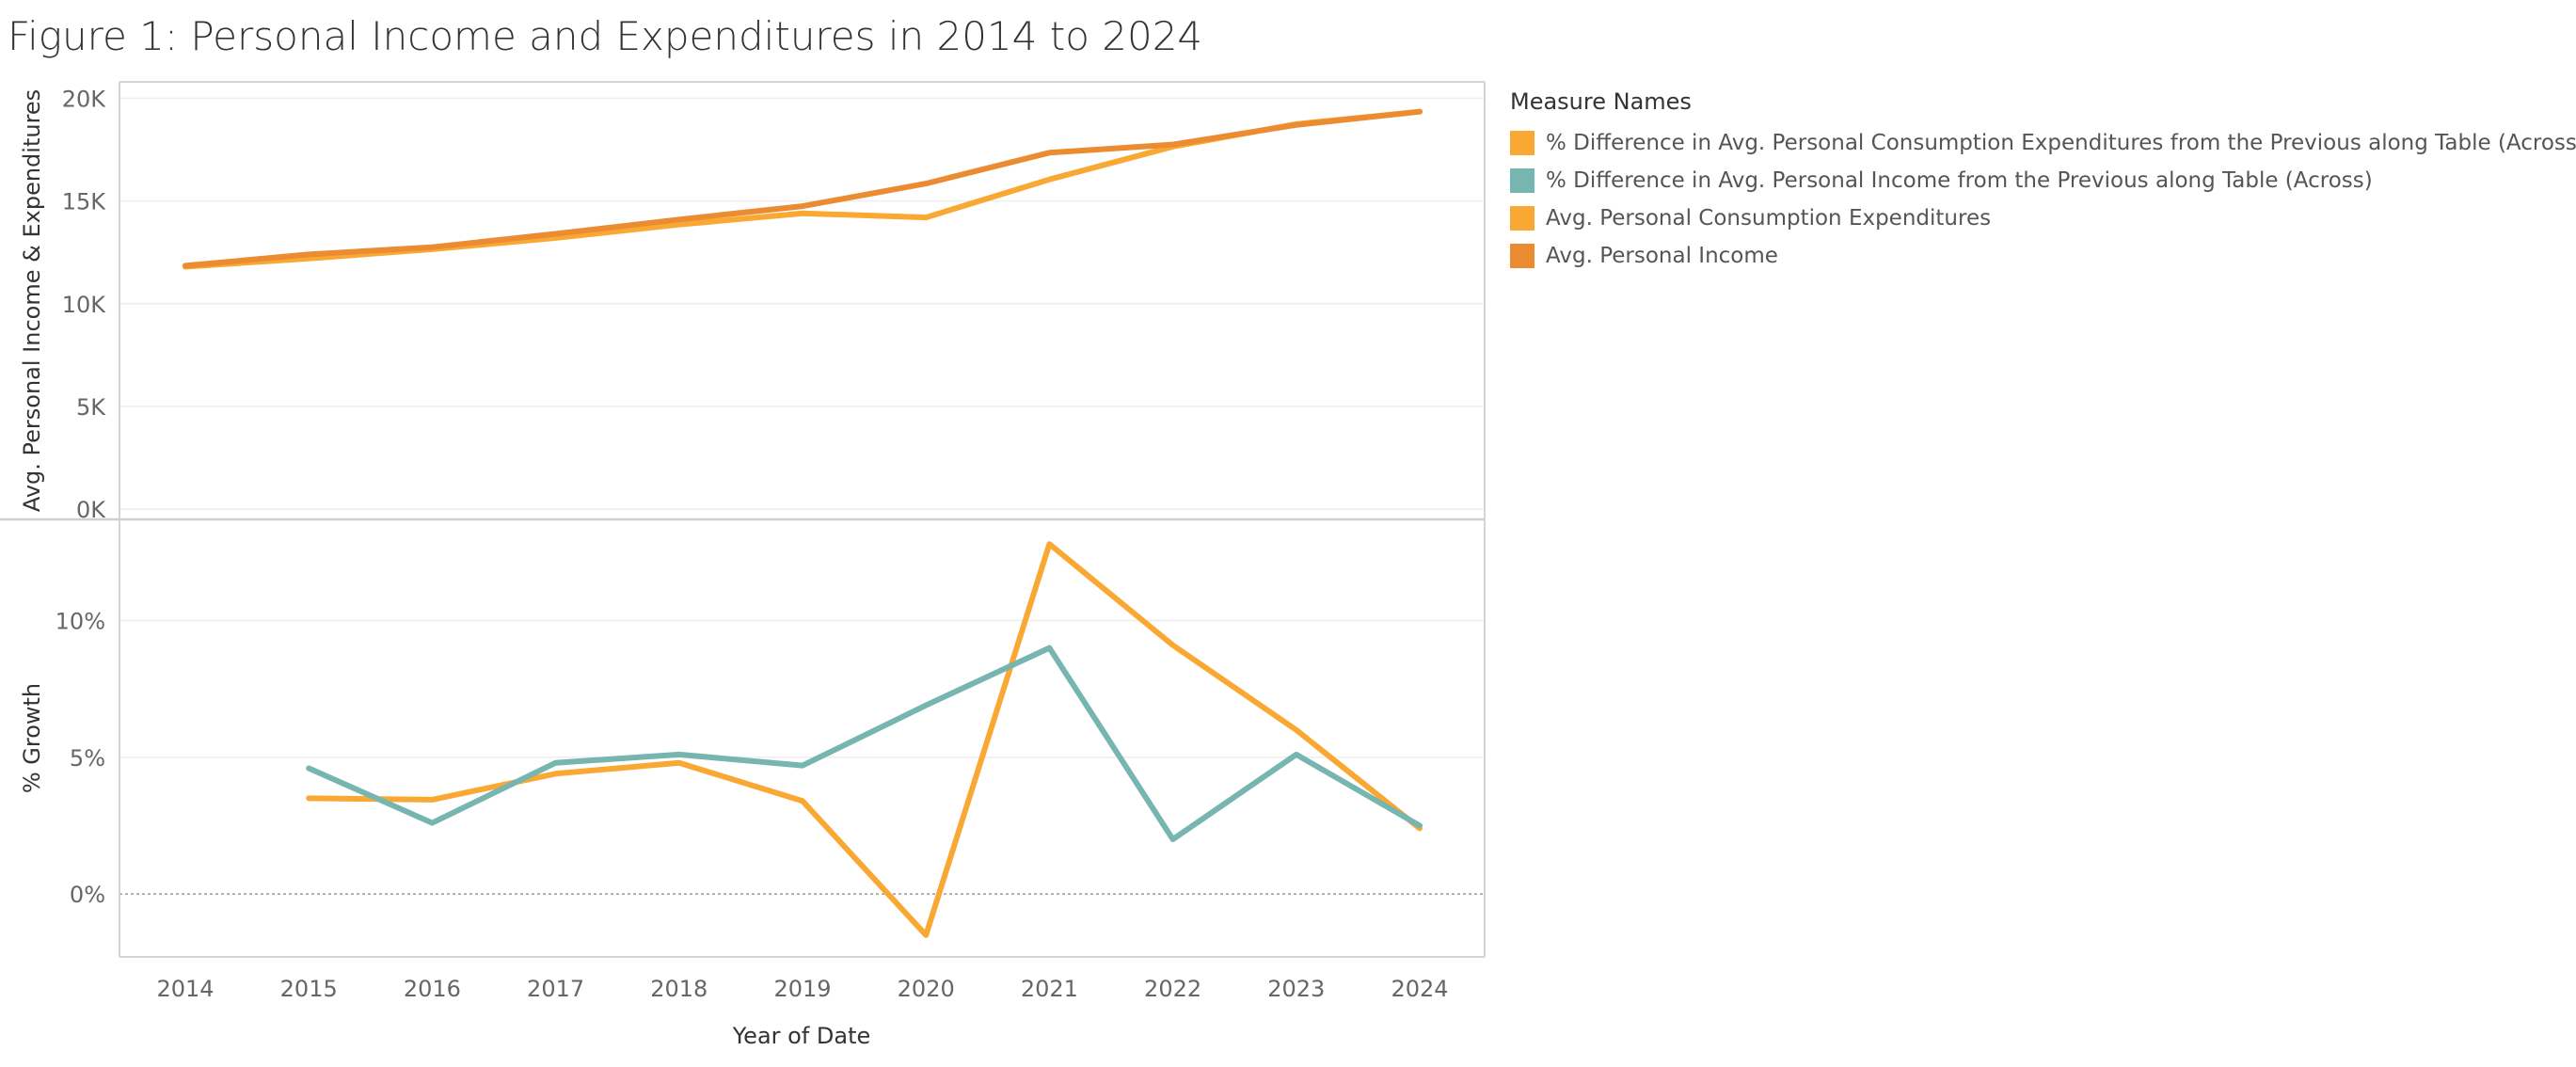 Image resolution: width=2576 pixels, height=1067 pixels. What do you see at coordinates (2043, 256) in the screenshot?
I see `legend-item-income: Avg. Personal Income` at bounding box center [2043, 256].